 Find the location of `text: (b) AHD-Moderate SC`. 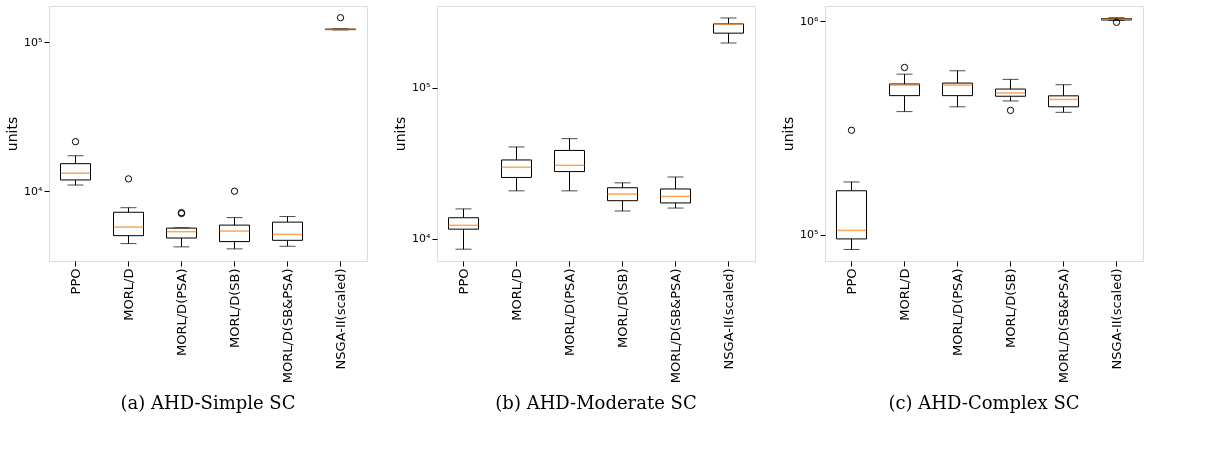

text: (b) AHD-Moderate SC is located at coordinates (596, 402).